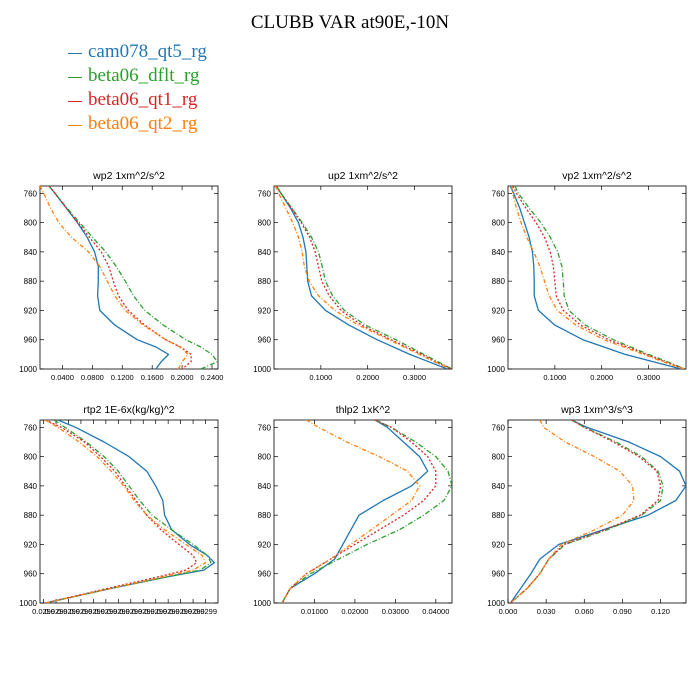 The width and height of the screenshot is (700, 700). Describe the element at coordinates (350, 22) in the screenshot. I see `figure-title: CLUBB VAR at90E,-10N` at that location.